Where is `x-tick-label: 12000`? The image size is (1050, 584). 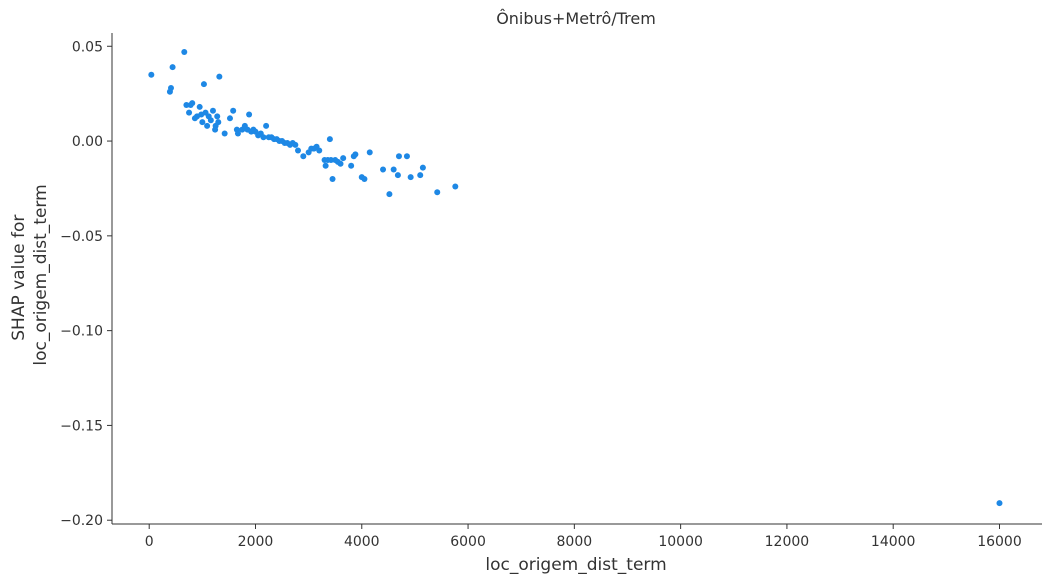
x-tick-label: 12000 is located at coordinates (787, 542).